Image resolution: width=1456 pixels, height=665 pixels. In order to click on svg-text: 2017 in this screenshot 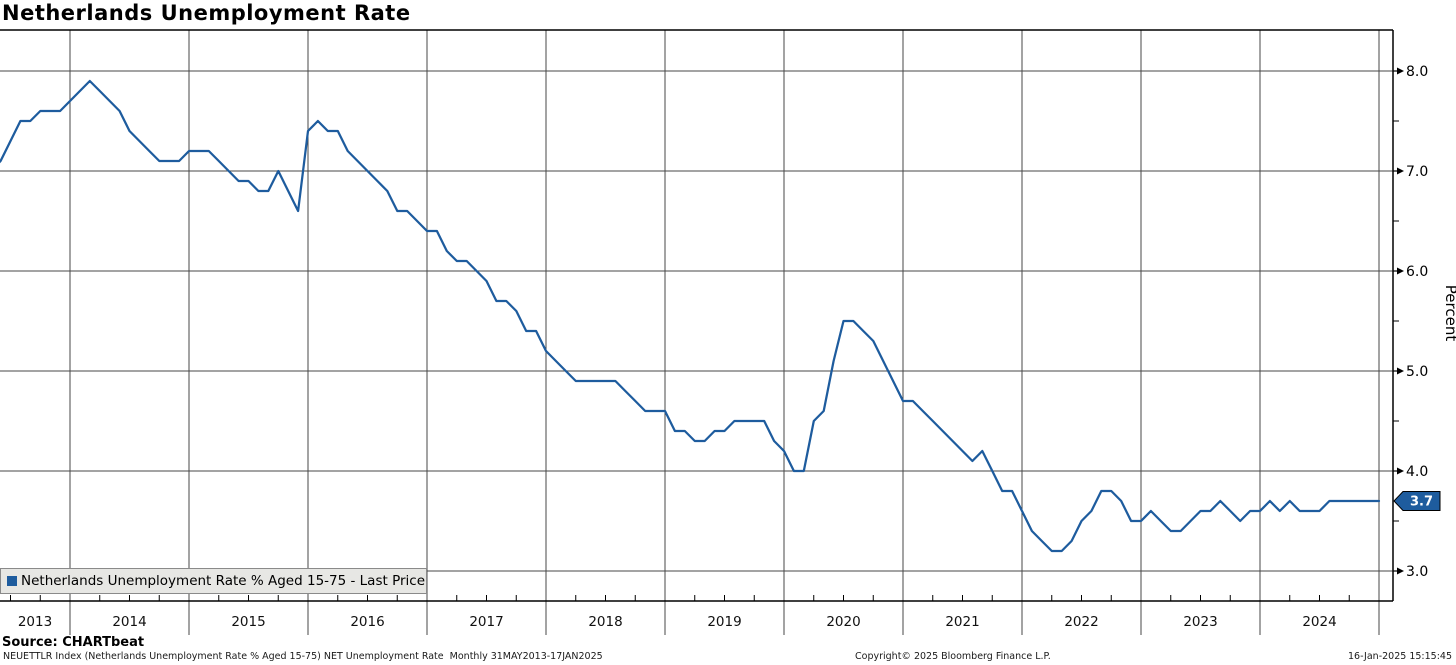, I will do `click(486, 622)`.